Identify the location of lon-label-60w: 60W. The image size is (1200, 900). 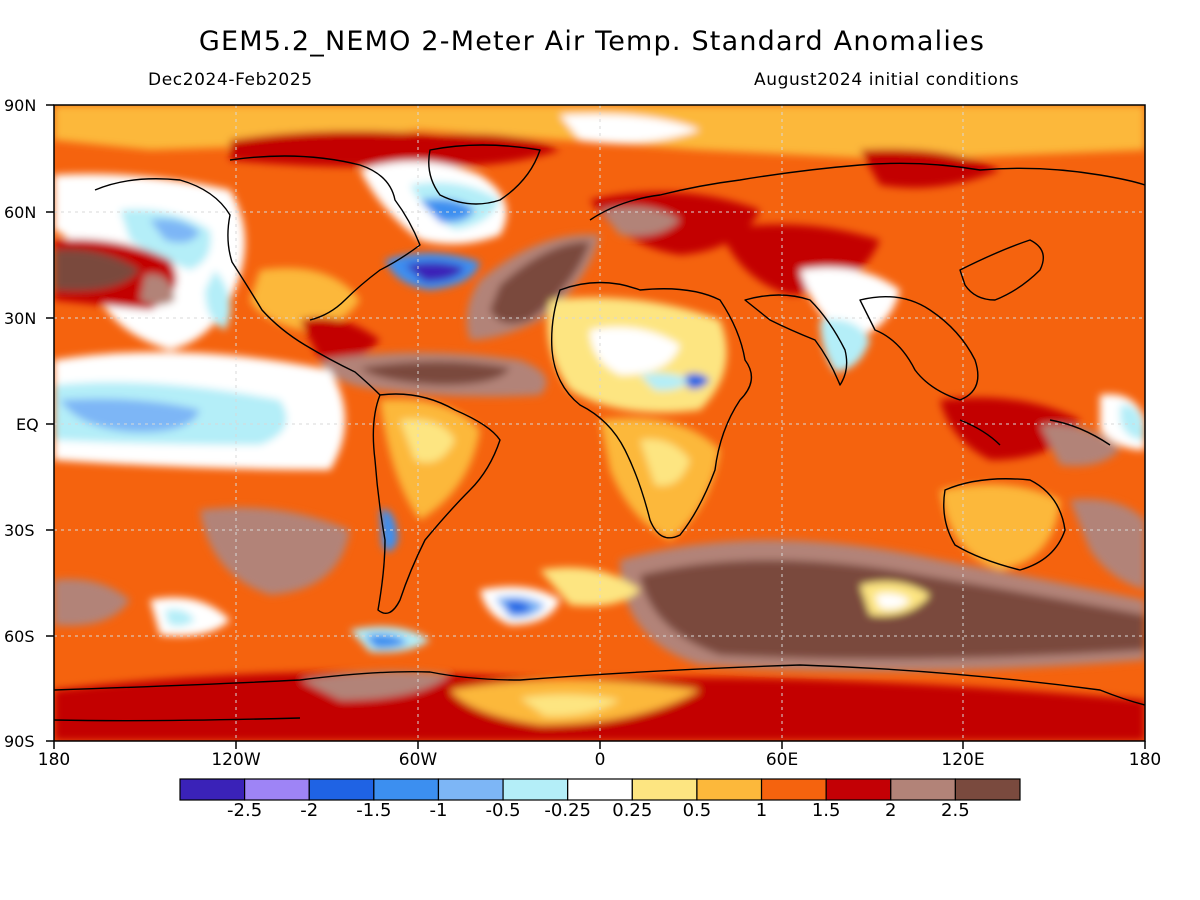
(418, 760).